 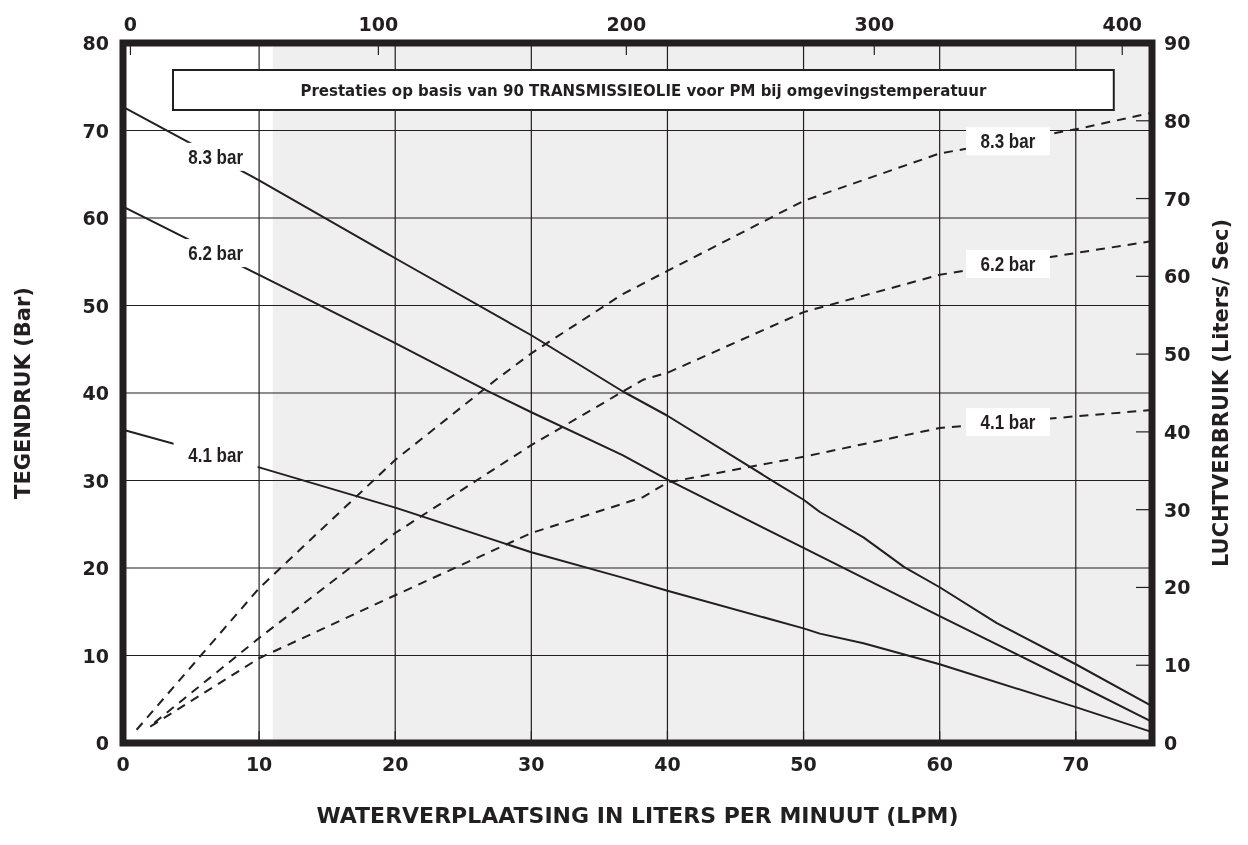 I want to click on y2-tick-label: 80, so click(x=1177, y=120).